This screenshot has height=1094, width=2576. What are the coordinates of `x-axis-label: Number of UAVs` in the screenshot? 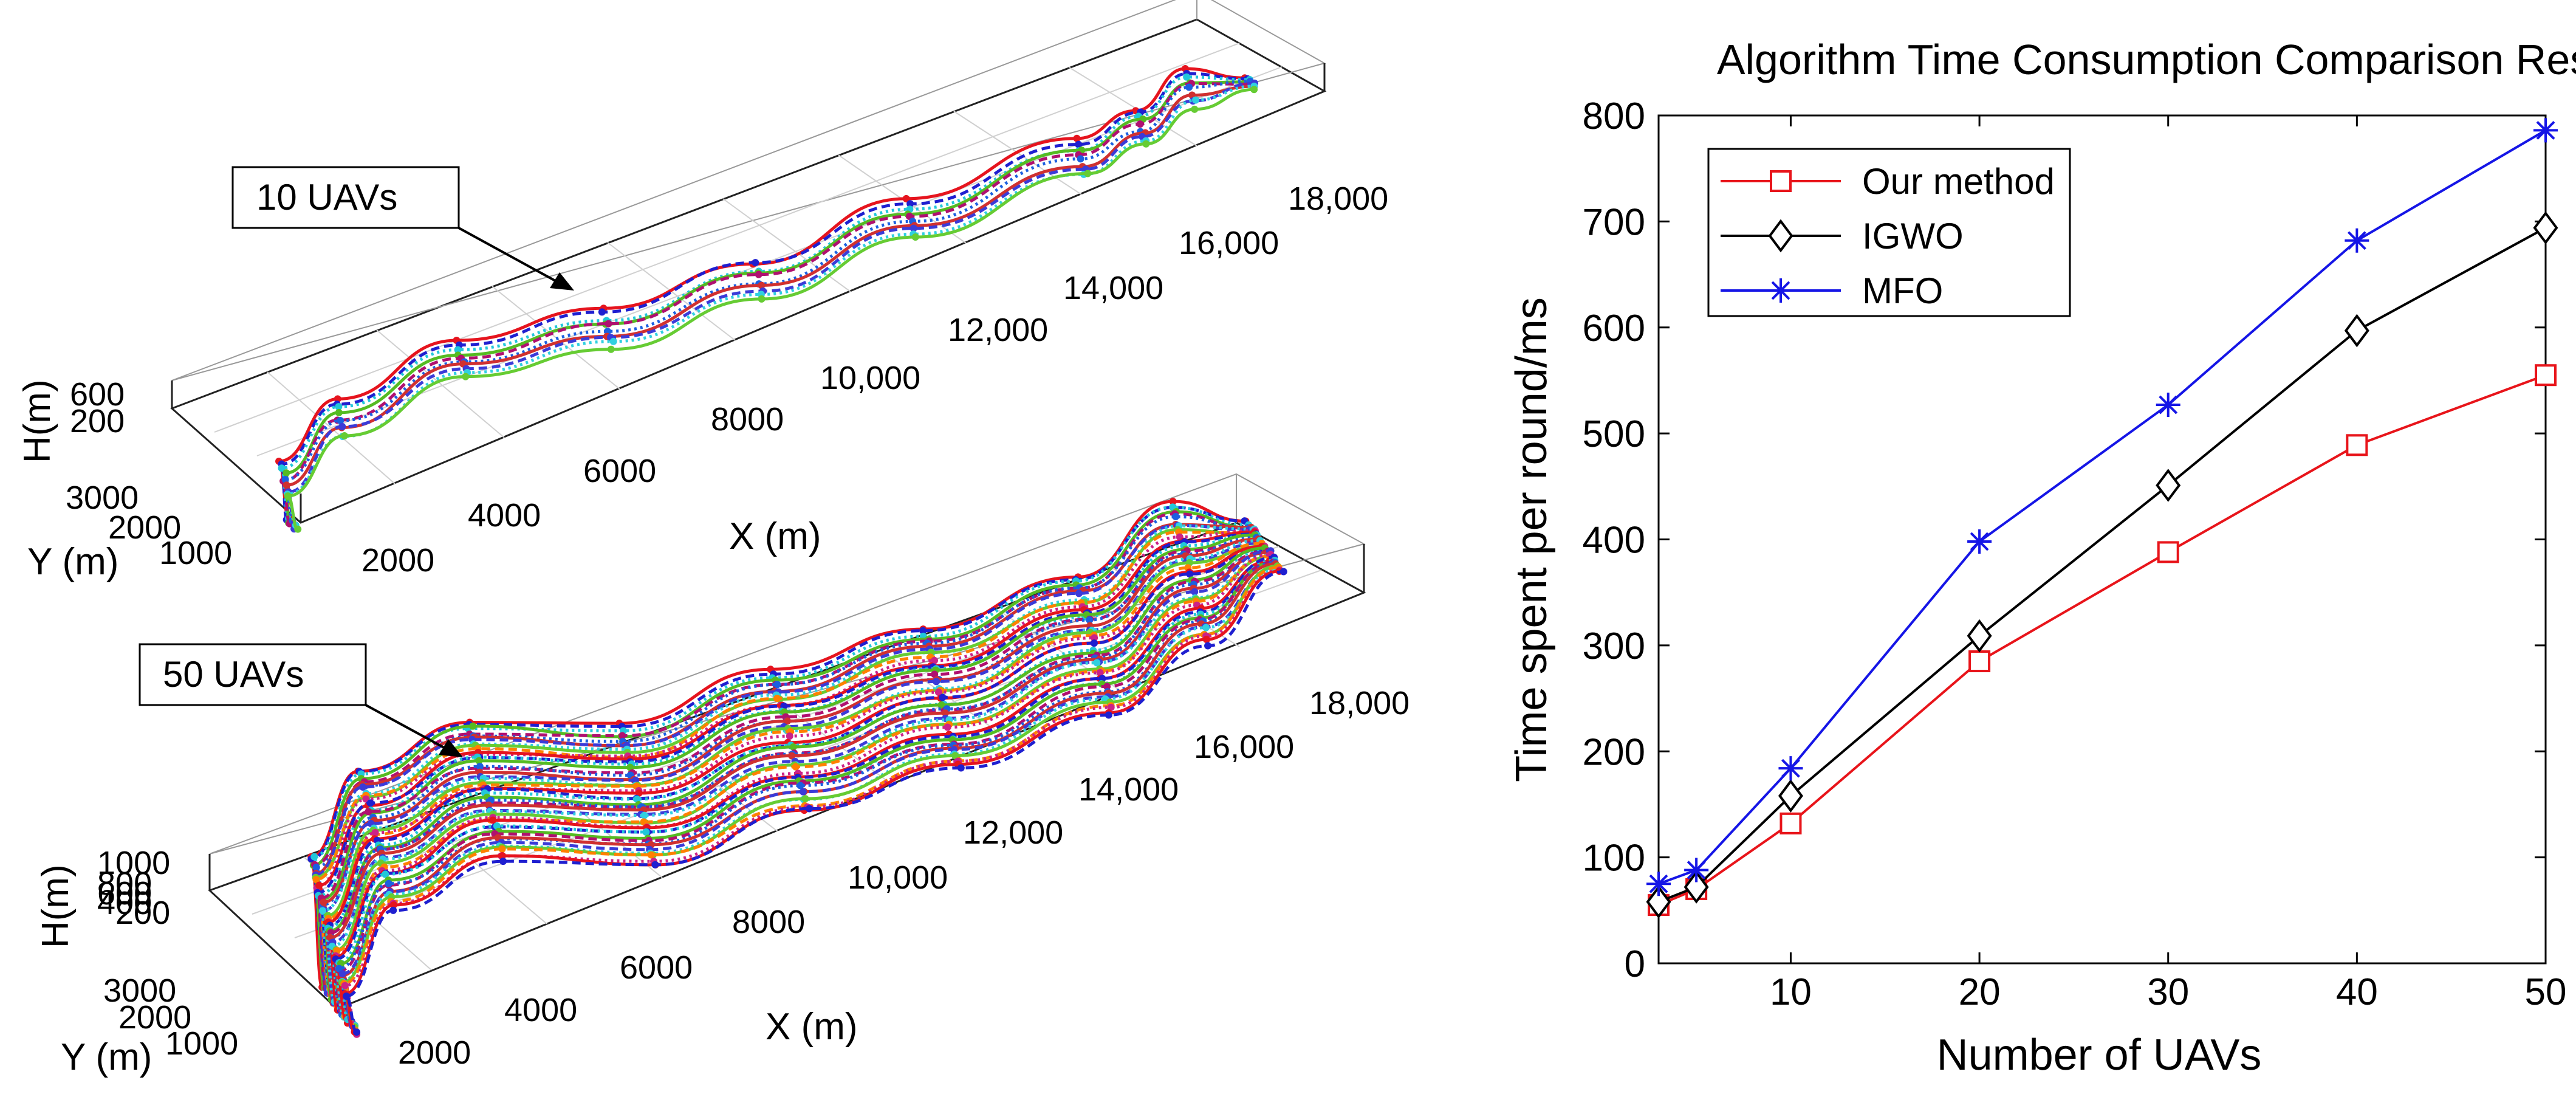 It's located at (2099, 1055).